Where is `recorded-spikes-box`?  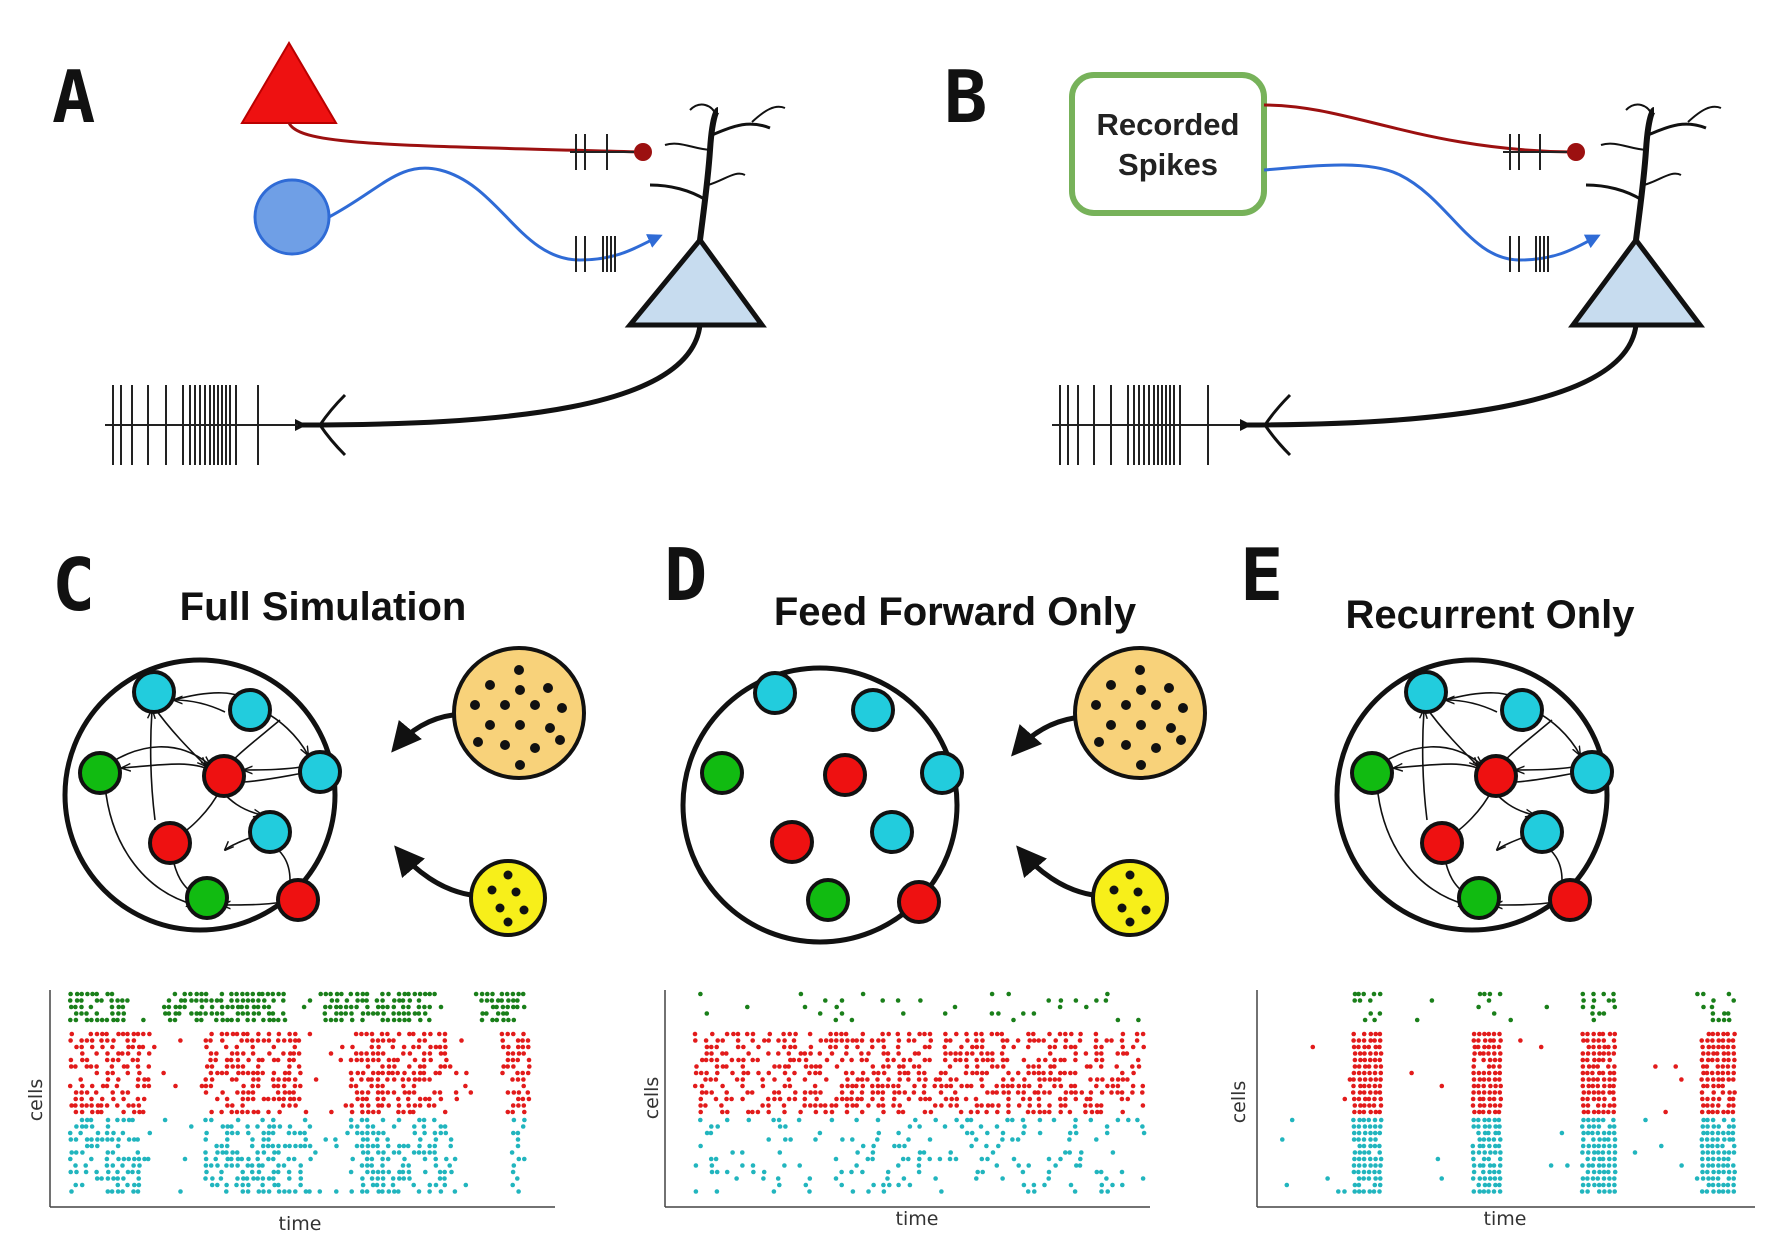 recorded-spikes-box is located at coordinates (1168, 144).